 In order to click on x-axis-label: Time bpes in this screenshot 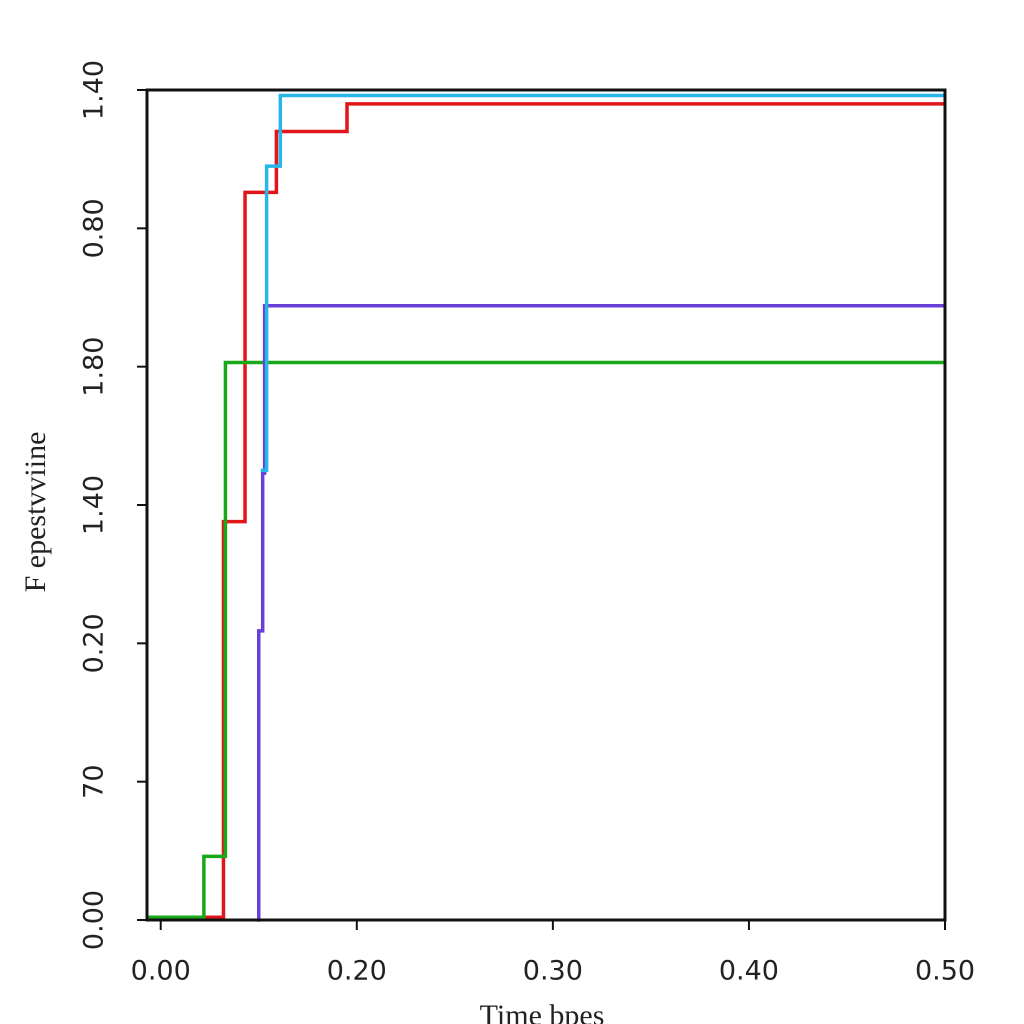, I will do `click(542, 1011)`.